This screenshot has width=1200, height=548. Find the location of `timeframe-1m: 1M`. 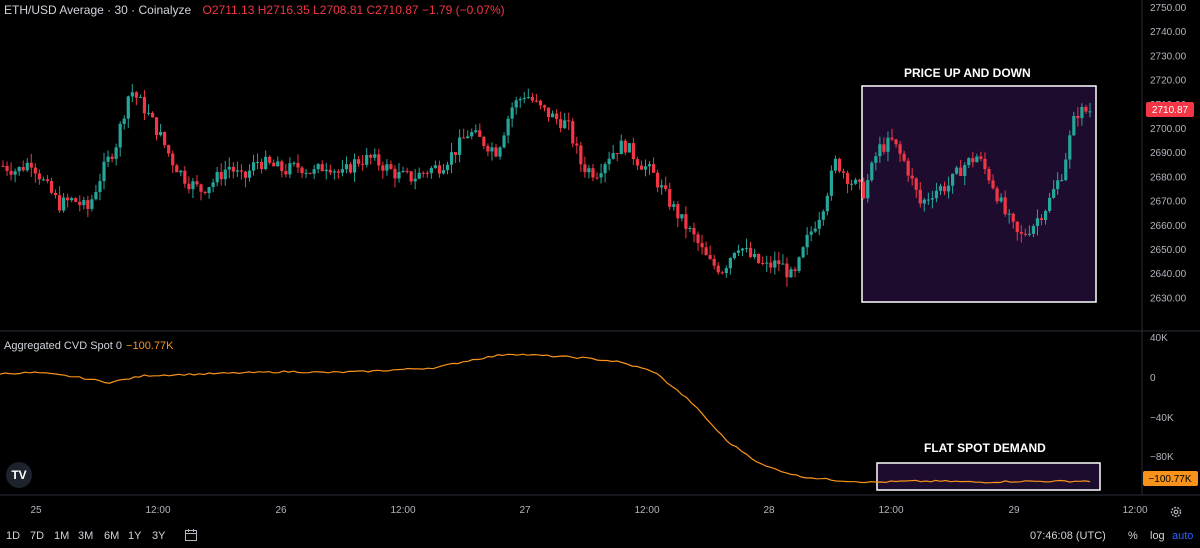

timeframe-1m: 1M is located at coordinates (62, 536).